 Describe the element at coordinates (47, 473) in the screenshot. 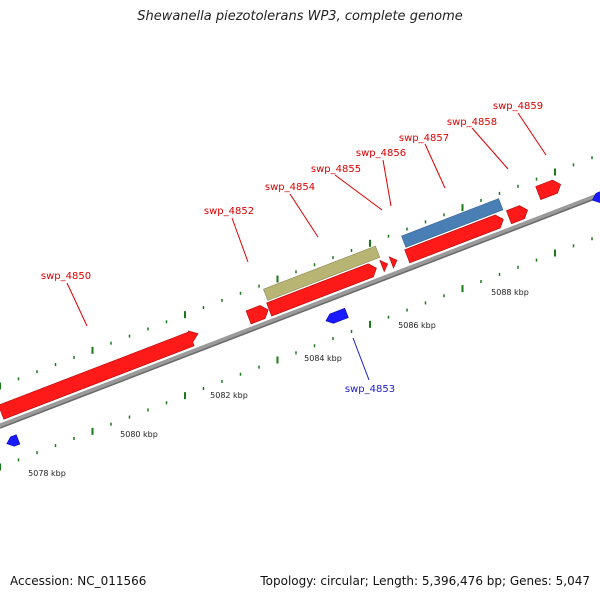

I see `scale-label-5078: 5078 kbp` at that location.